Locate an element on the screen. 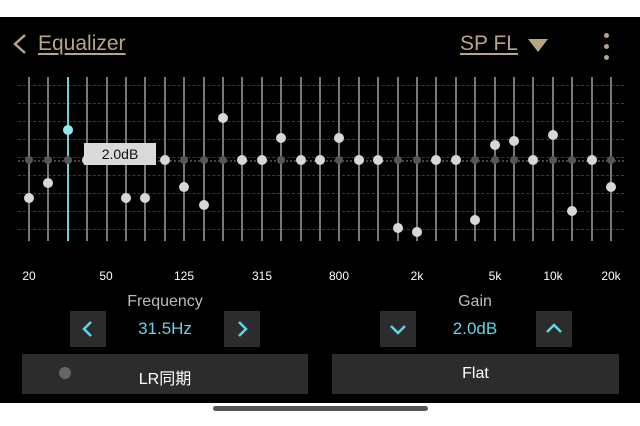 This screenshot has width=640, height=426. more-menu-icon is located at coordinates (606, 47).